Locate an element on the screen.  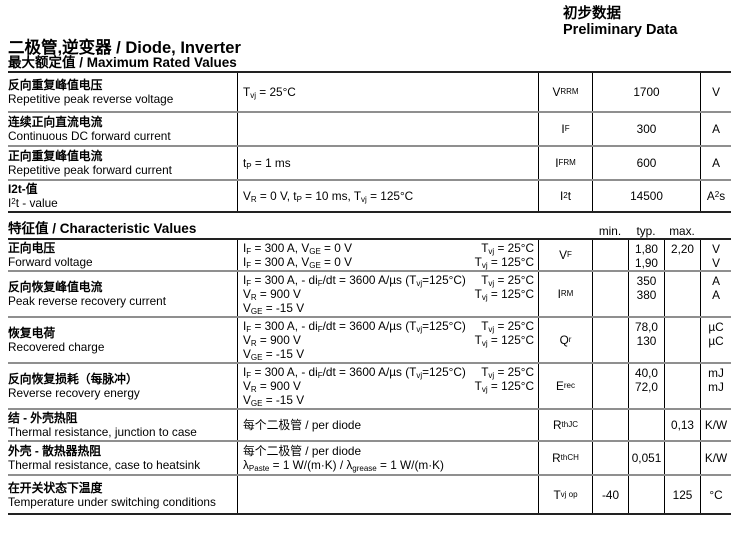
param-name-en: Temperature under switching conditions is located at coordinates (112, 501).